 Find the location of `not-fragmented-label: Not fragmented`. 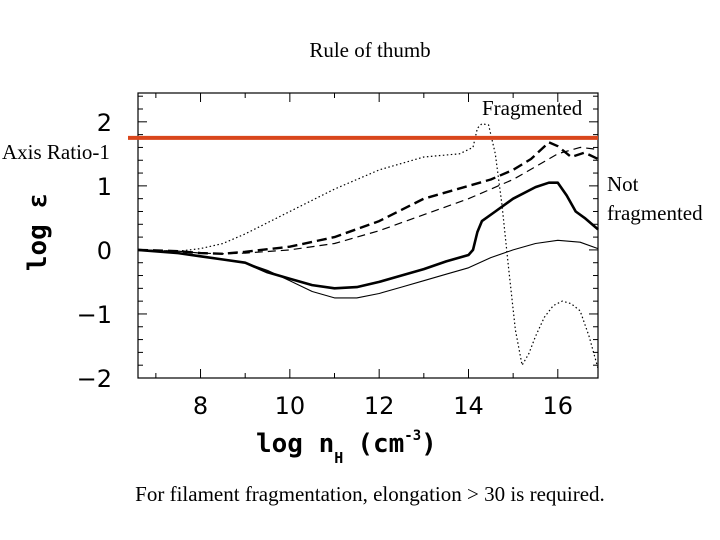

not-fragmented-label: Not fragmented is located at coordinates (655, 199).